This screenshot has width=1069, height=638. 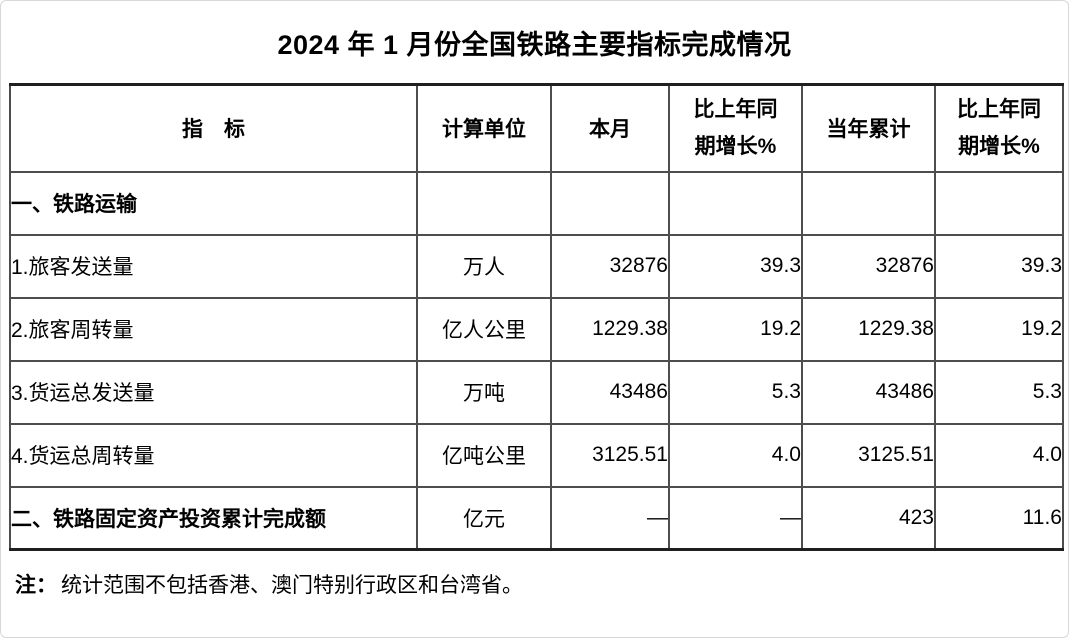 I want to click on col-header-month-growth-line1: 比上年同, so click(x=735, y=110).